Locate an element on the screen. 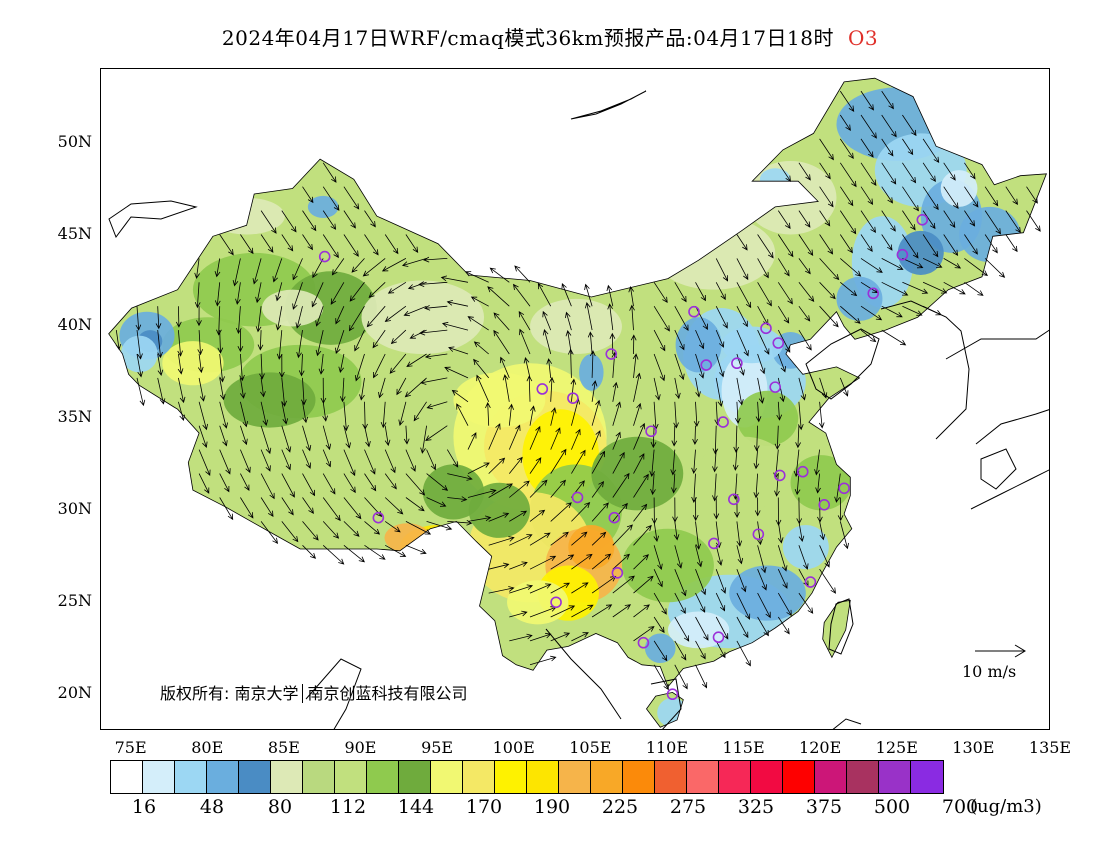  lon-tick-label: 105E is located at coordinates (590, 747).